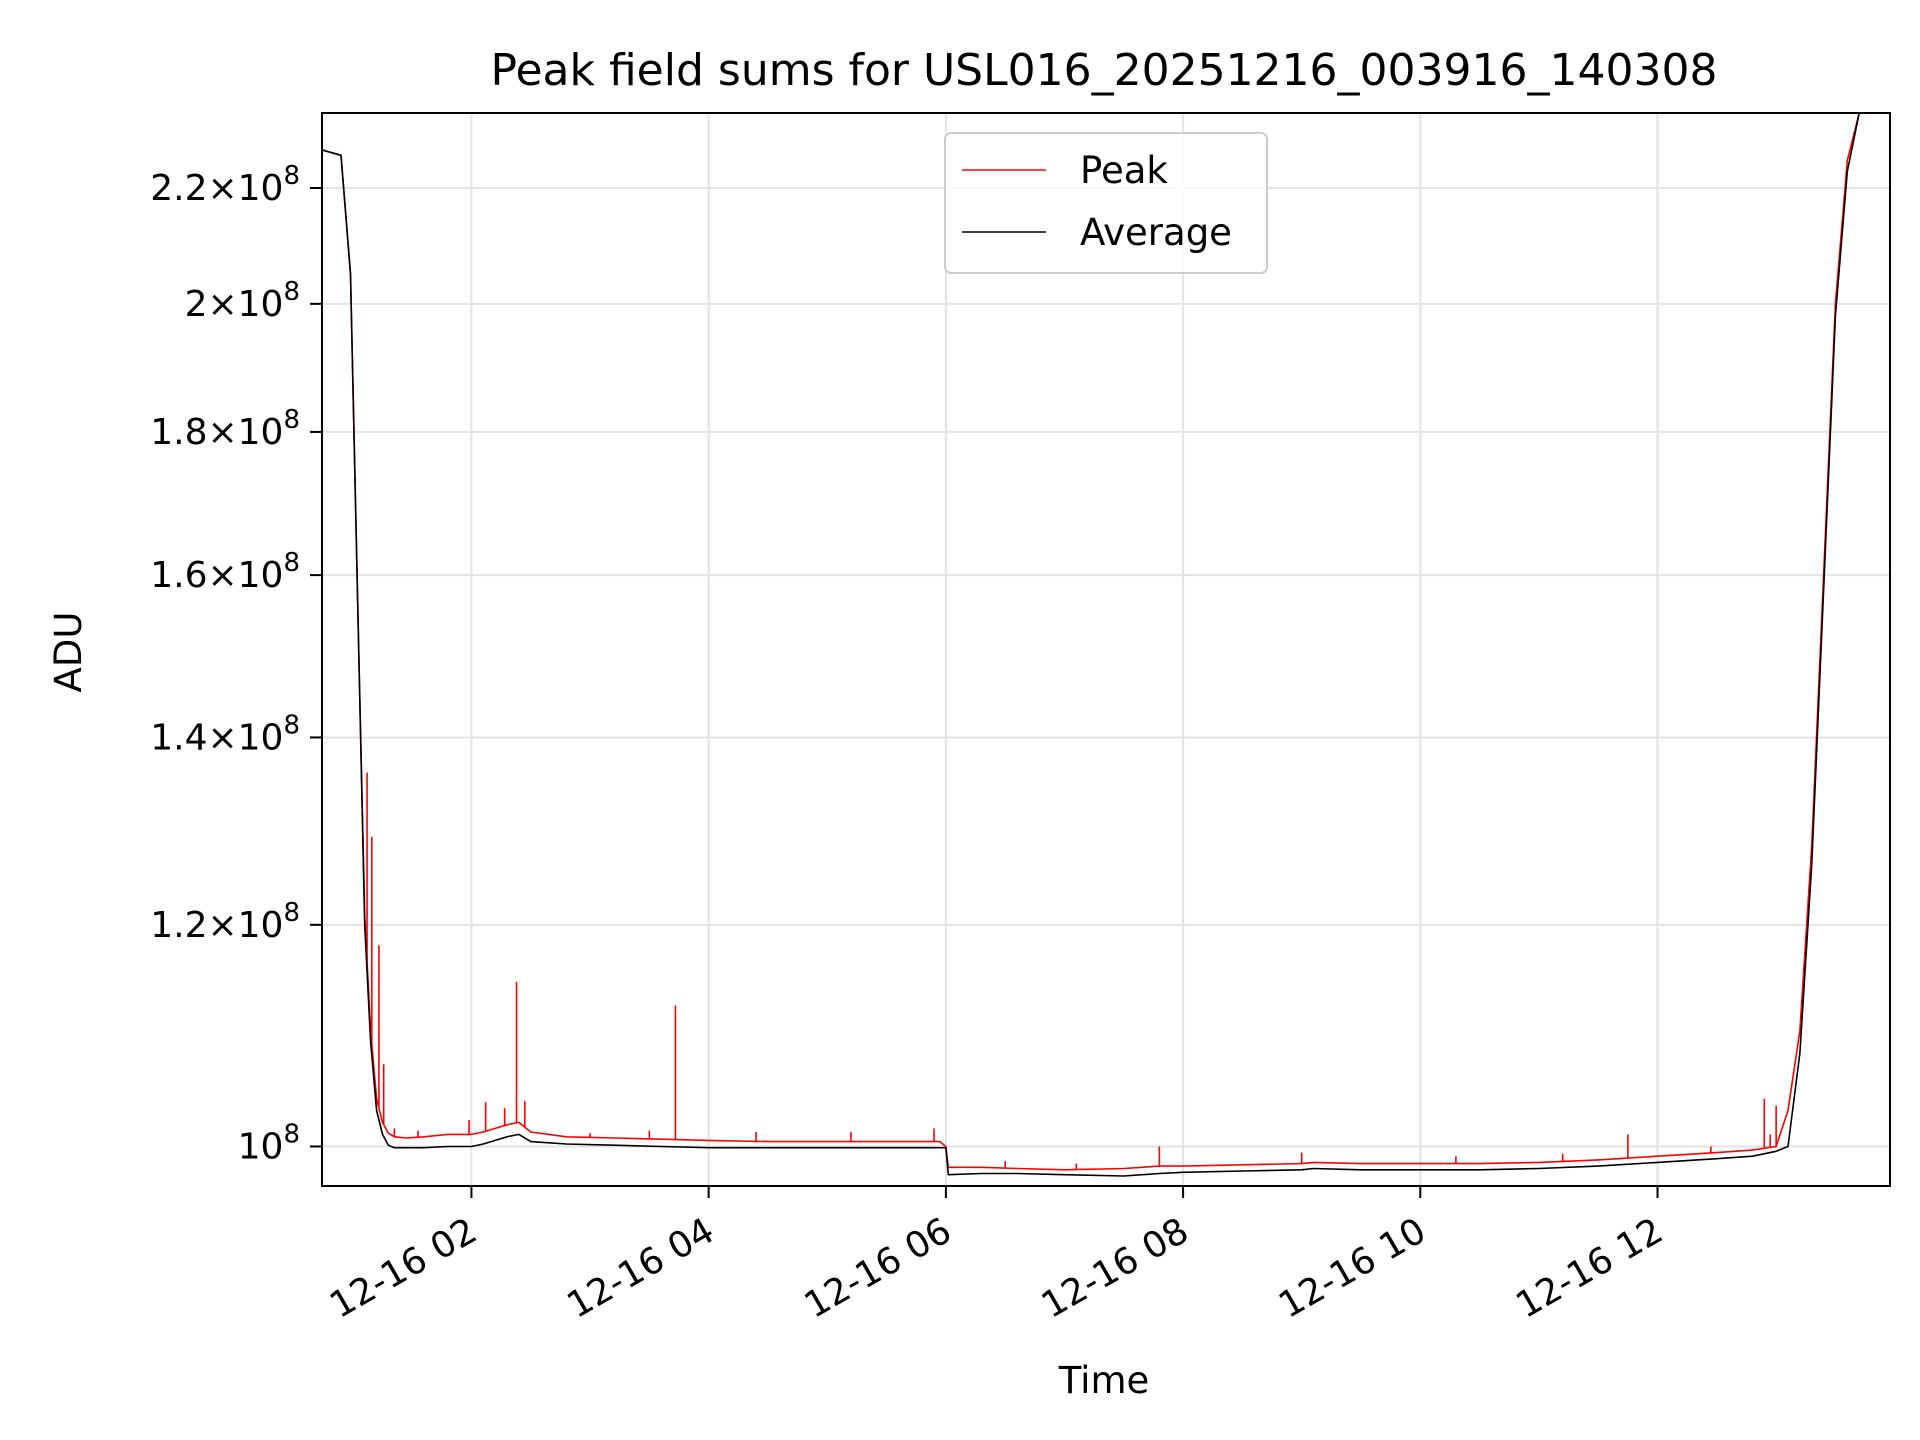  What do you see at coordinates (1104, 1380) in the screenshot?
I see `x-axis-label: Time` at bounding box center [1104, 1380].